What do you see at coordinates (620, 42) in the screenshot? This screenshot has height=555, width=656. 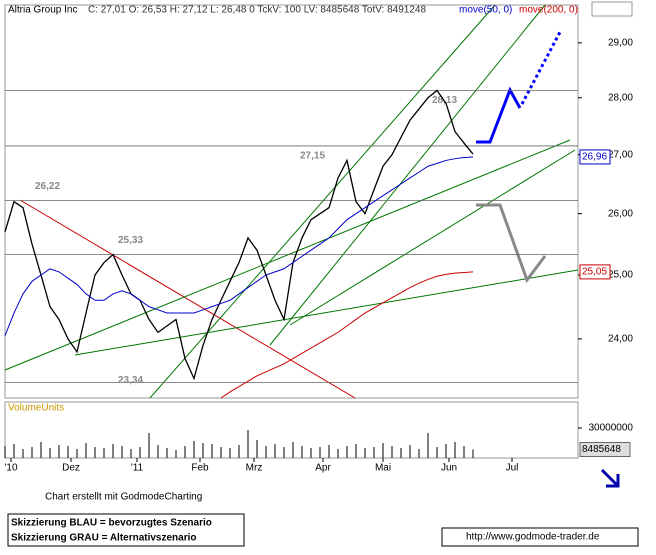 I see `y-tick-label: 29,00` at bounding box center [620, 42].